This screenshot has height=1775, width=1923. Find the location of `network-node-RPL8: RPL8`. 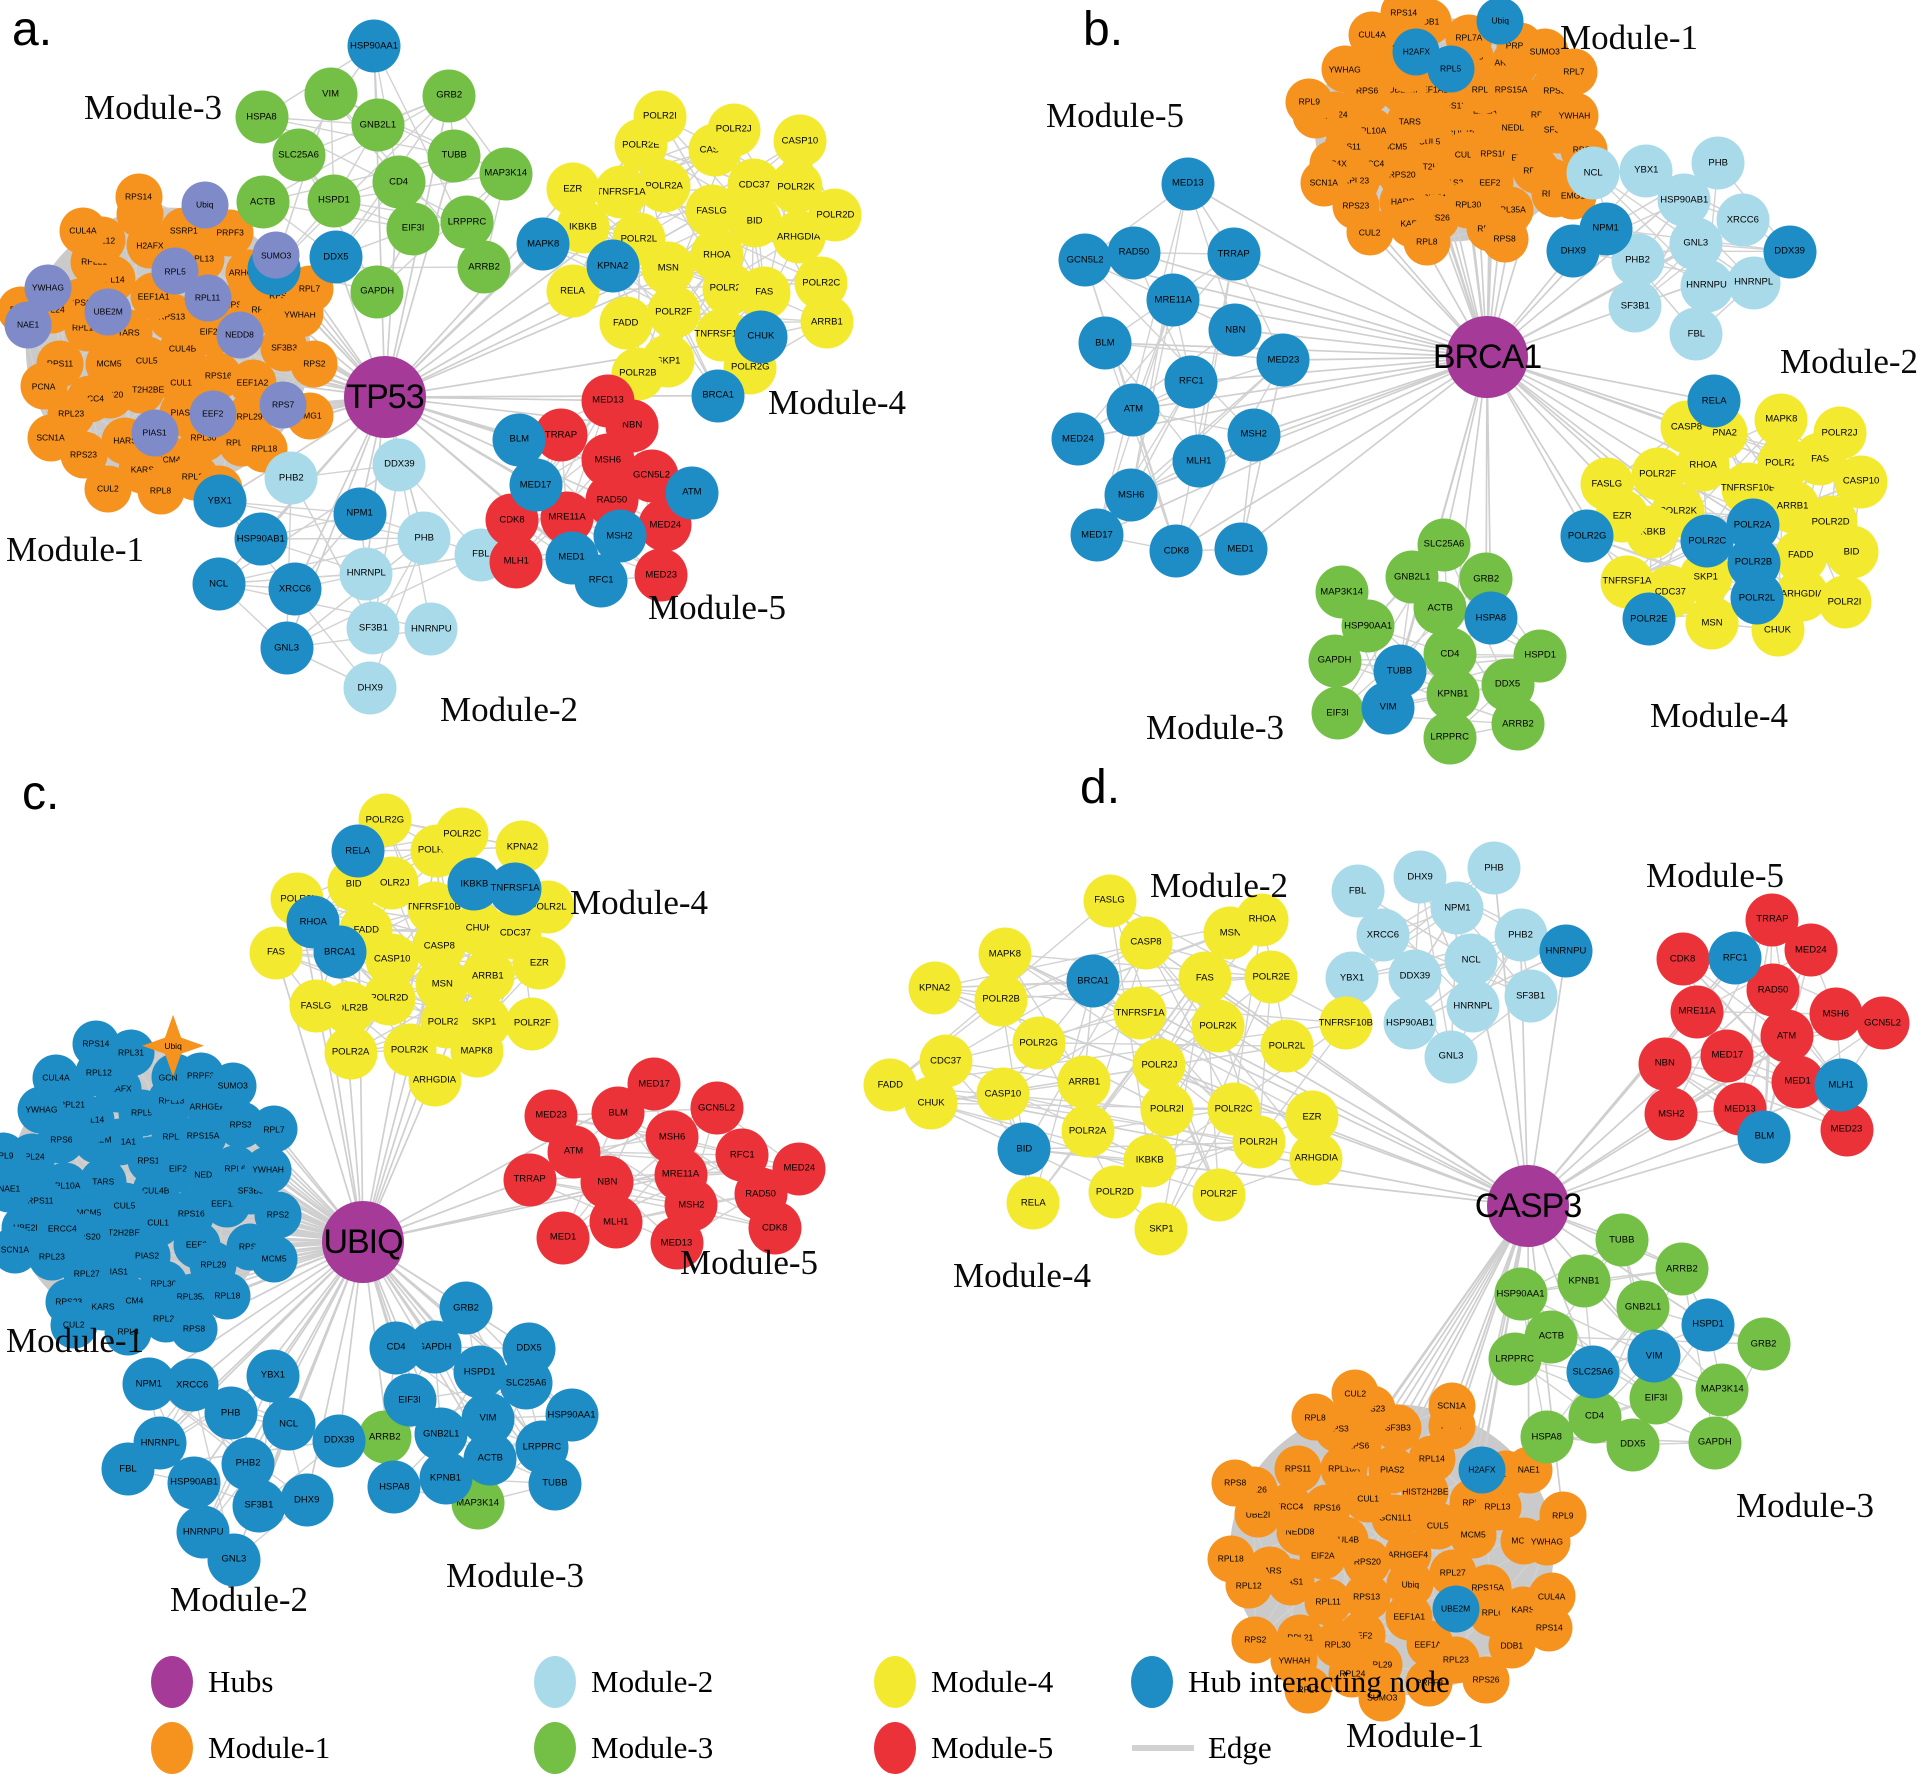

network-node-RPL8: RPL8 is located at coordinates (1315, 1417).